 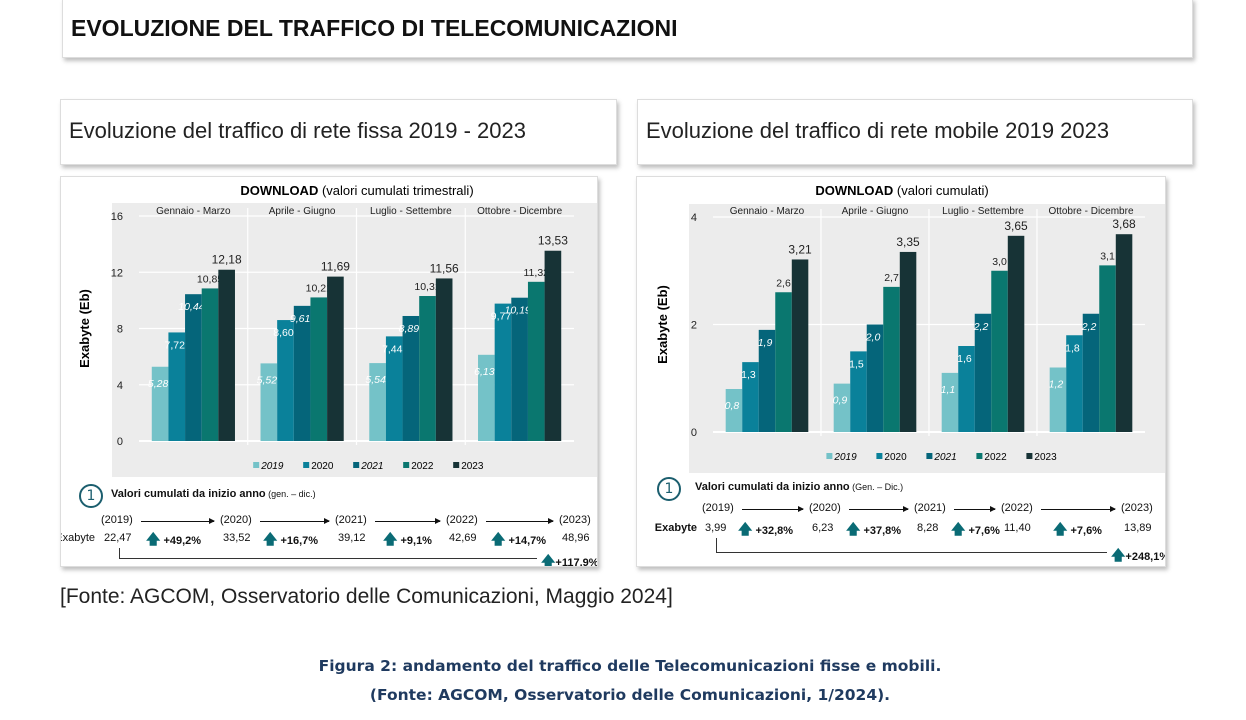 I want to click on growth-value: +16,7%, so click(x=299, y=541).